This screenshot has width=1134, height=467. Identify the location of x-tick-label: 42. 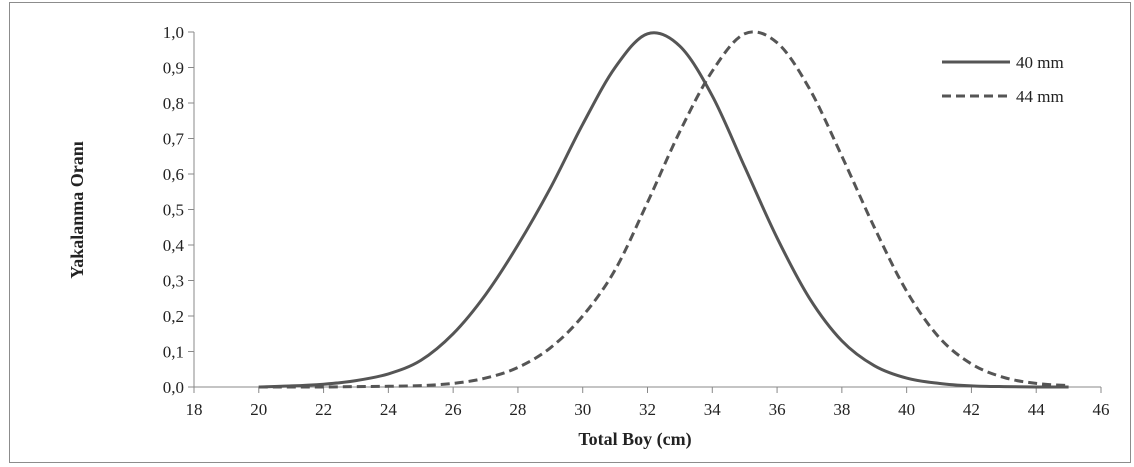
(971, 409).